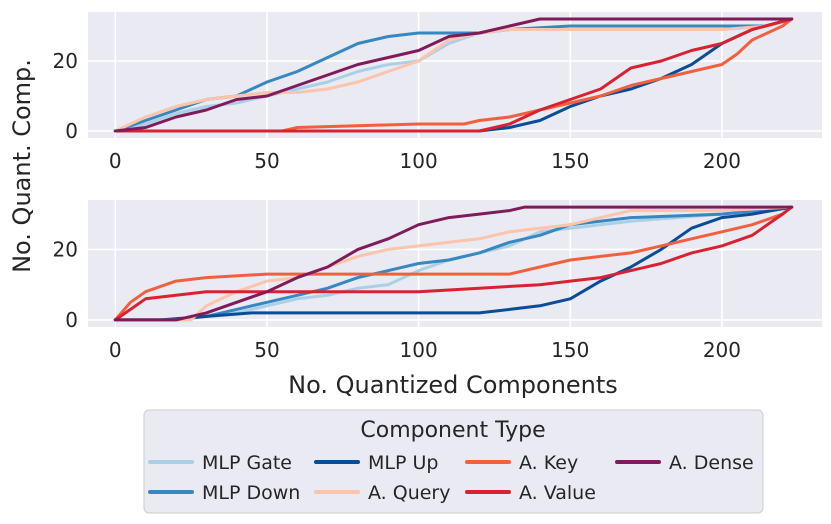  I want to click on legend-label: MLP Down, so click(251, 493).